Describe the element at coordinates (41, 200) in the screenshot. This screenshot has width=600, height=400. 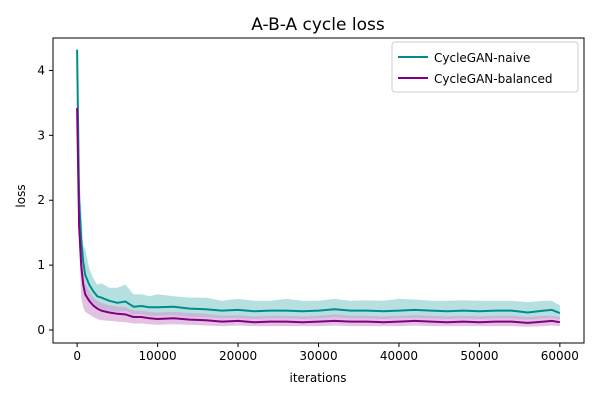
I see `y-tick-label: 2` at that location.